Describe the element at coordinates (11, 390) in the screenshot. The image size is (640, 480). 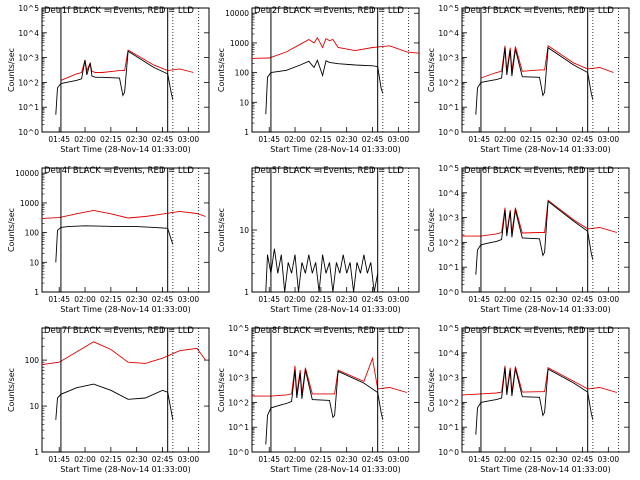
I see `y-axis-label-panel-7: Counts/sec` at that location.